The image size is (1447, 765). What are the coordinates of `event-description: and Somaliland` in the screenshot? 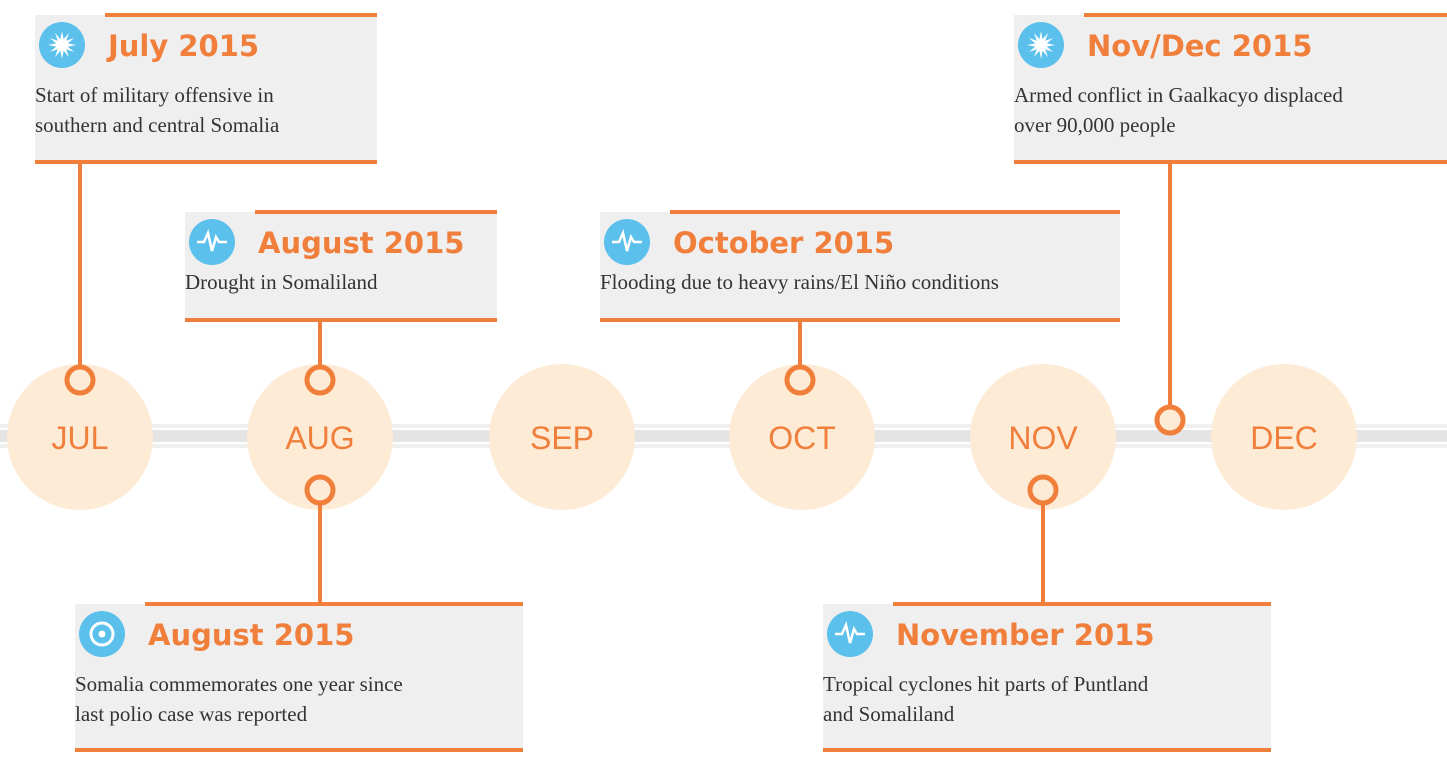 It's located at (889, 714).